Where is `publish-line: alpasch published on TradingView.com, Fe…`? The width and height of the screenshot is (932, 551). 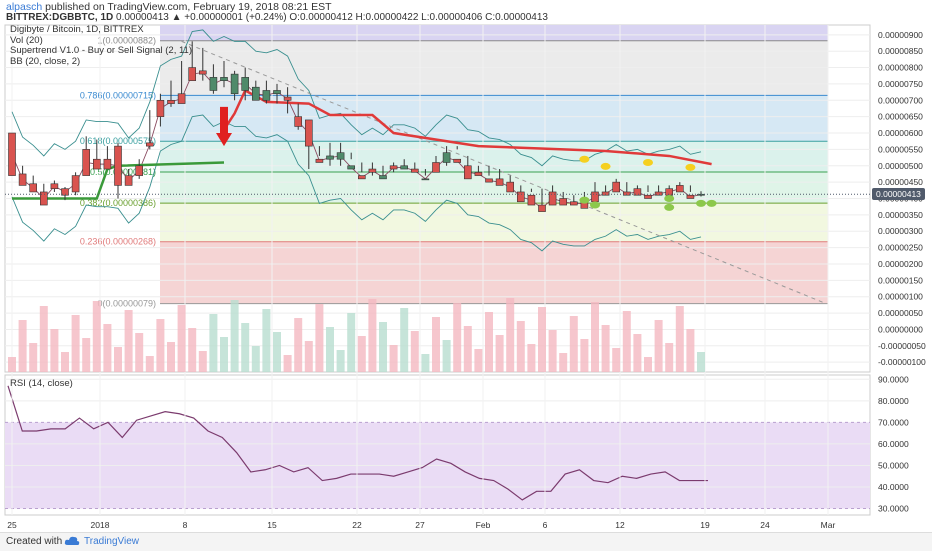 publish-line: alpasch published on TradingView.com, Fe… is located at coordinates (169, 7).